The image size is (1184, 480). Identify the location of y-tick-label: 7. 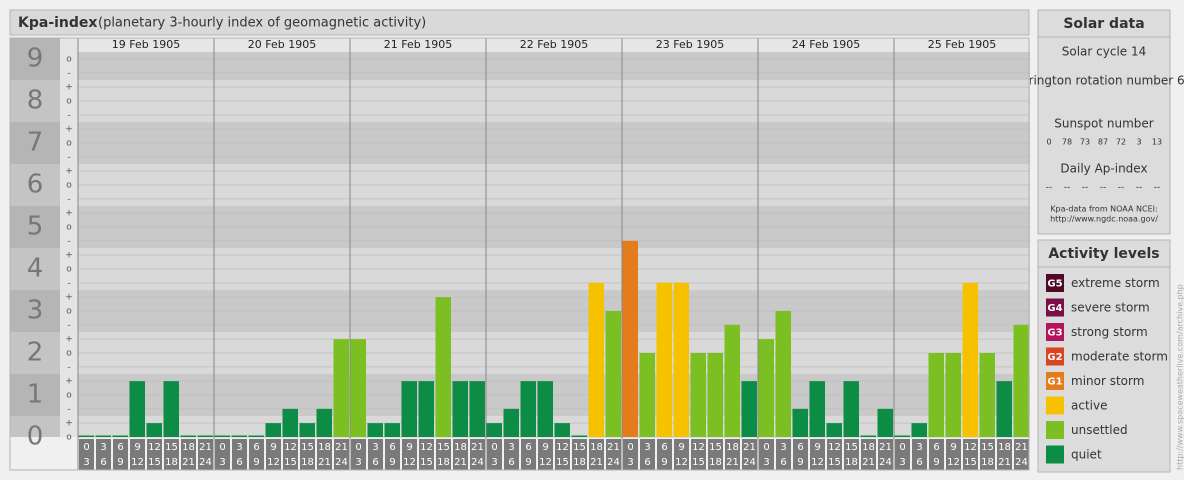
(35, 143).